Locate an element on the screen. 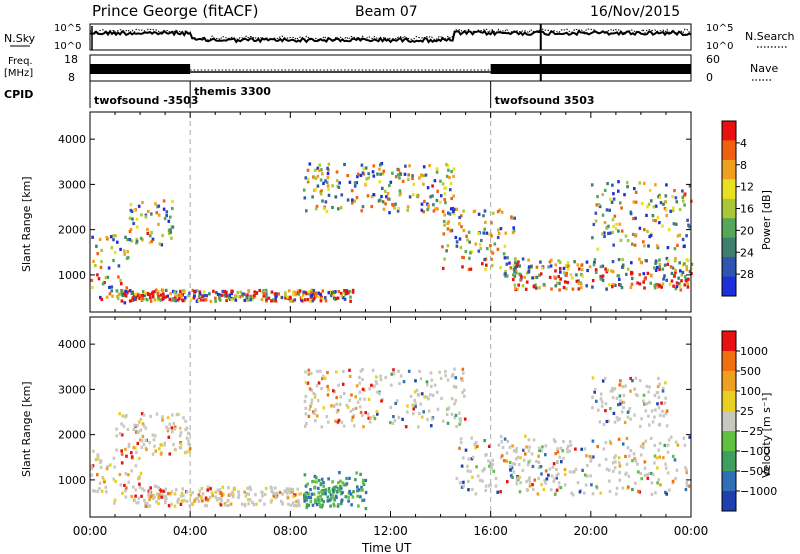 The height and width of the screenshot is (554, 800). y-tick-label: 2000 is located at coordinates (72, 230).